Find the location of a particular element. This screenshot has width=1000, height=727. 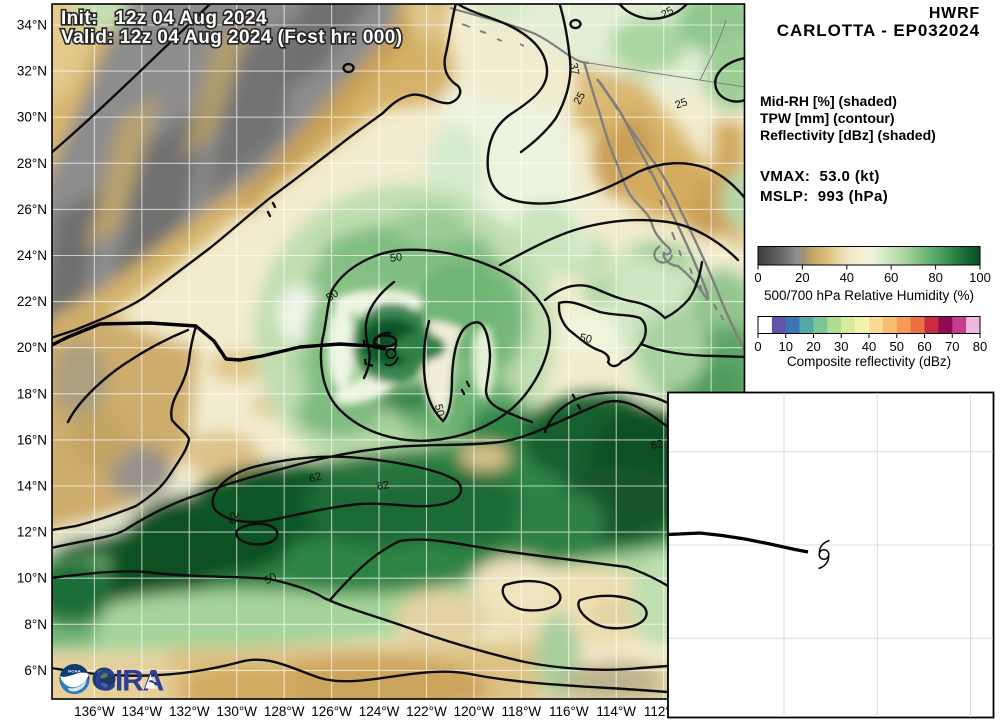

svg-text: 70 is located at coordinates (952, 346).